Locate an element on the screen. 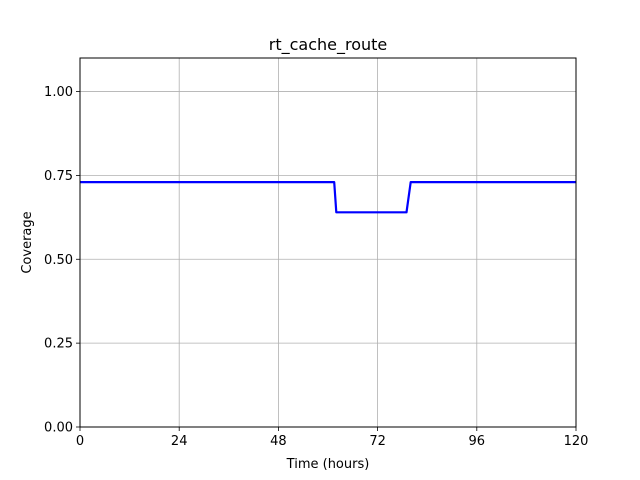  x-axis: 0 24 48 72 96 120 is located at coordinates (332, 438).